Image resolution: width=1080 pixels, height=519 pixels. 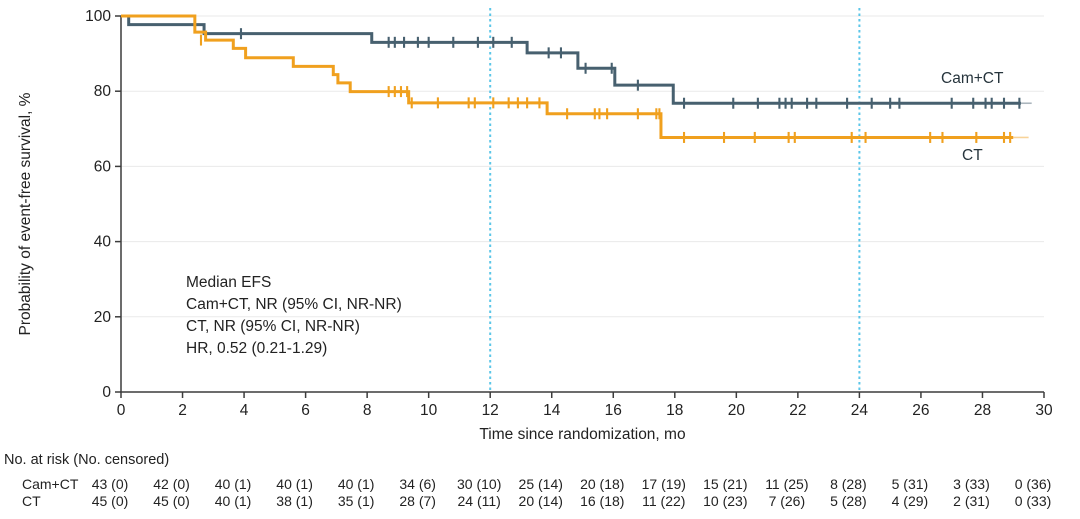 What do you see at coordinates (910, 484) in the screenshot?
I see `risk-cell: 5 (31)` at bounding box center [910, 484].